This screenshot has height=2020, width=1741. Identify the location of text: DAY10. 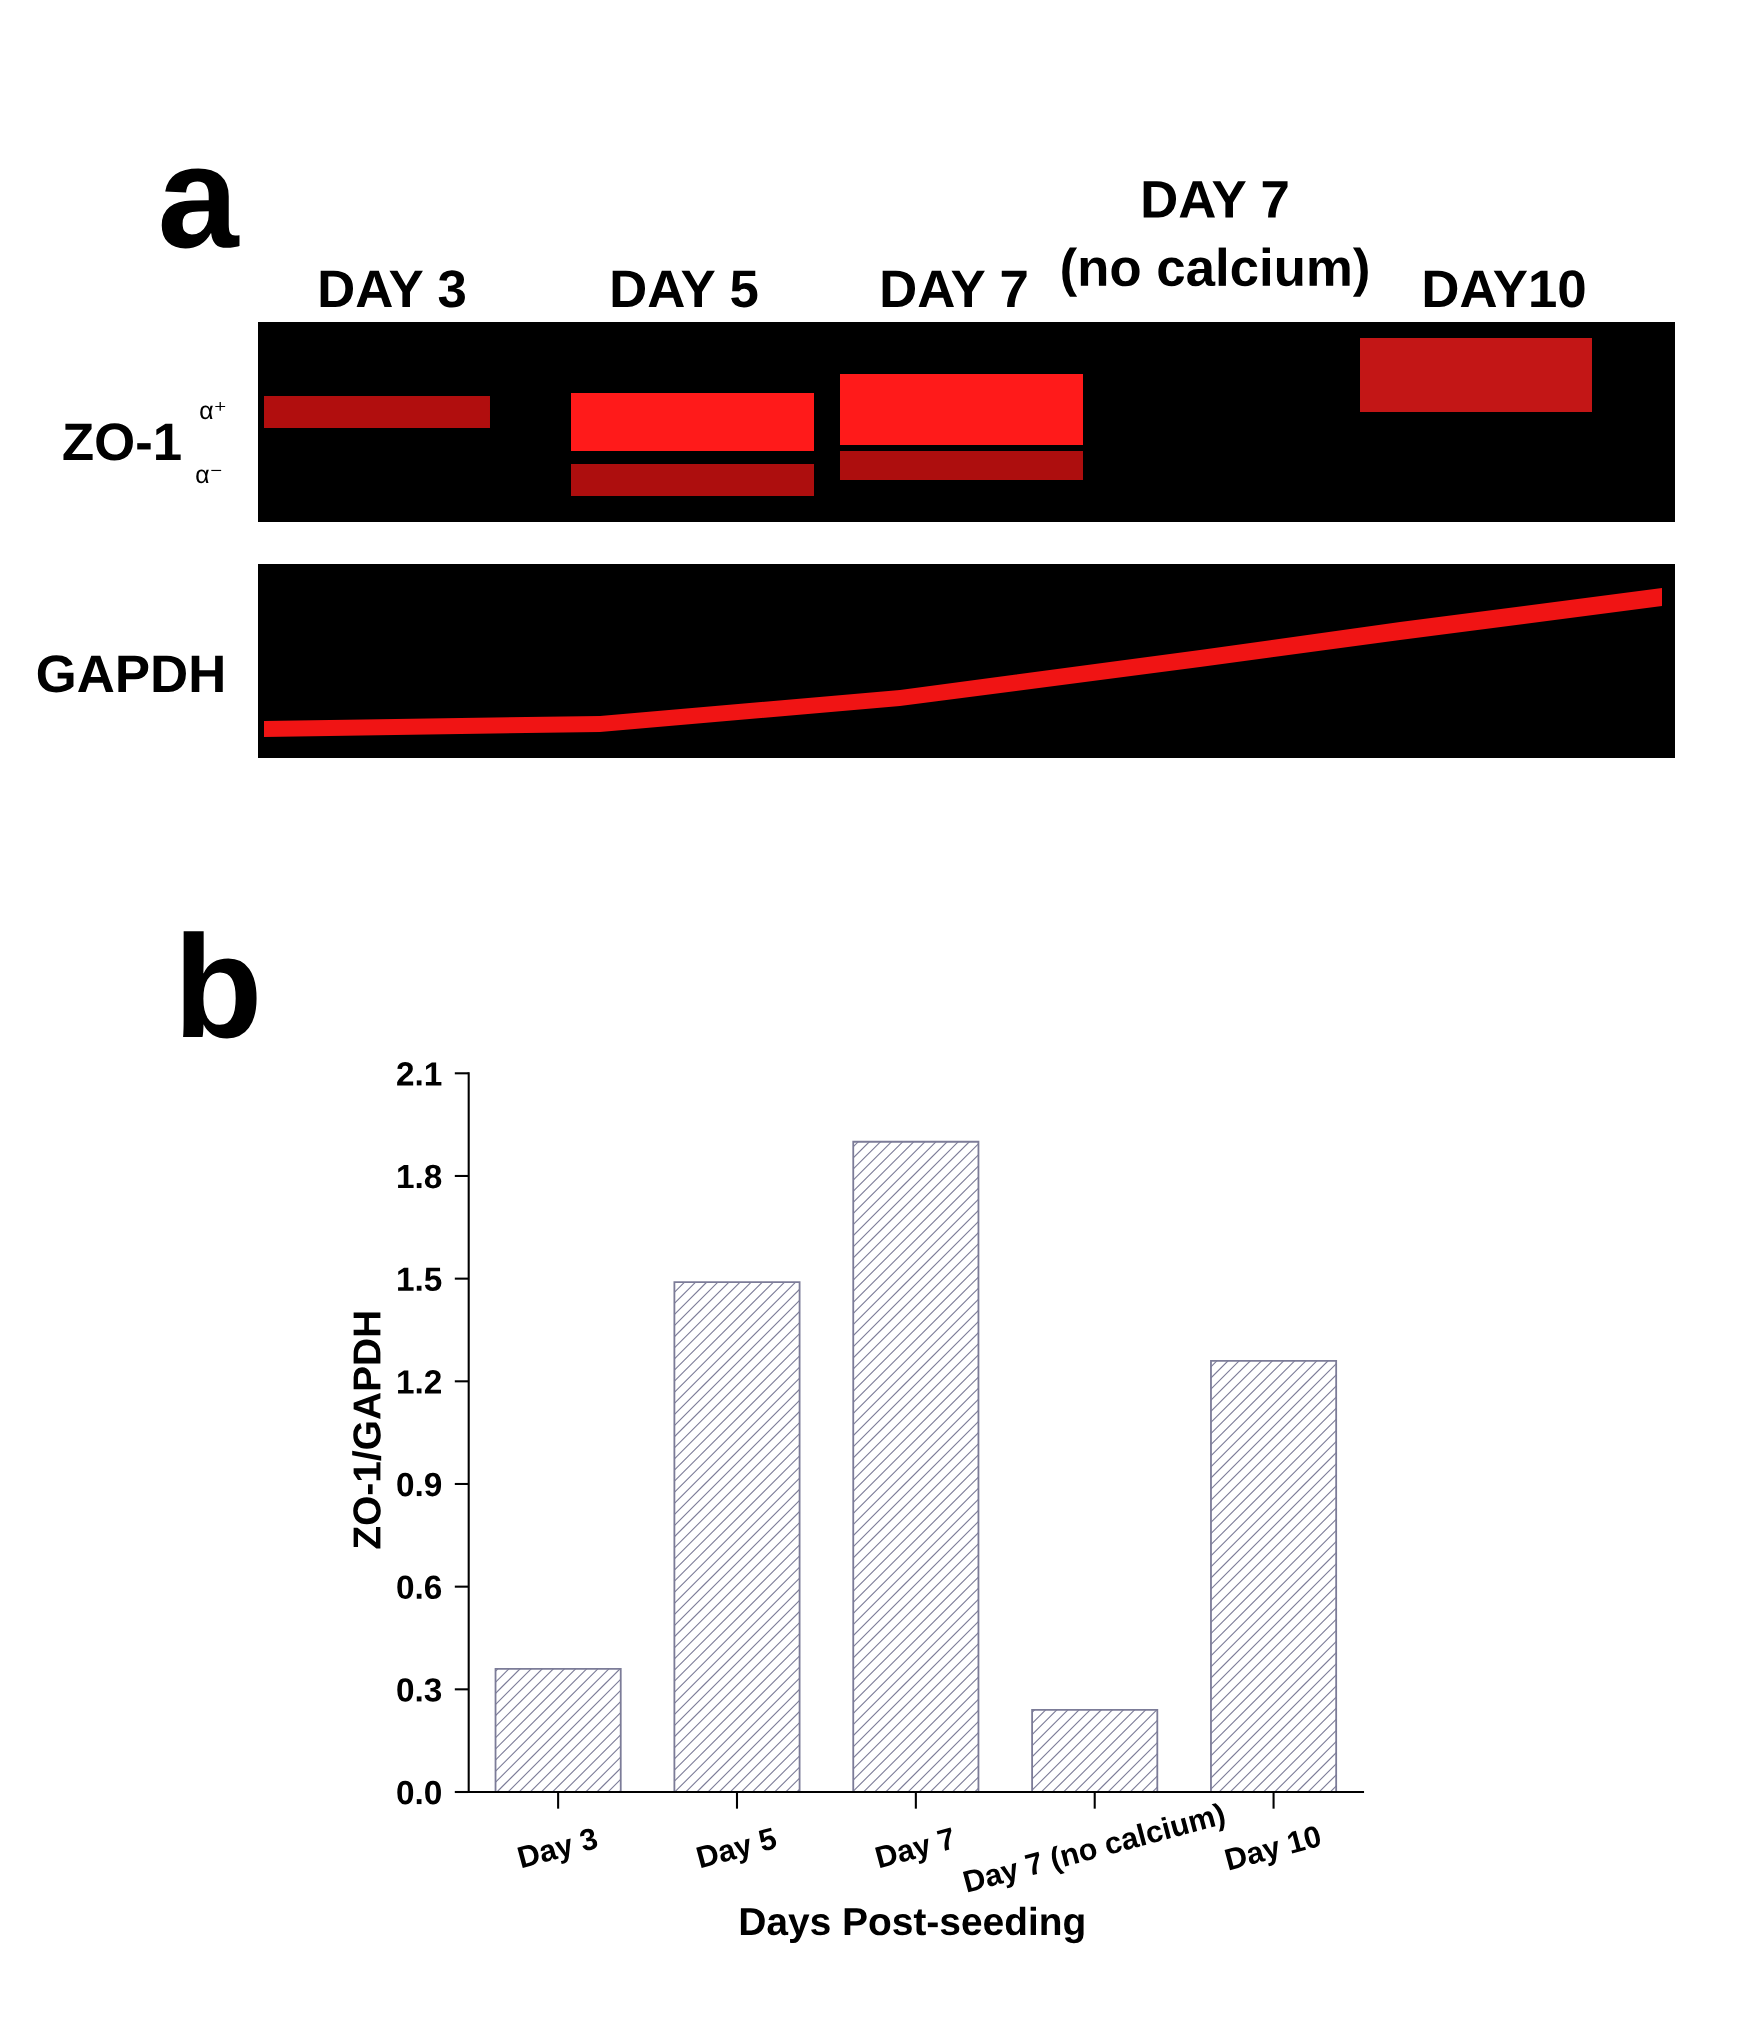
(1504, 289).